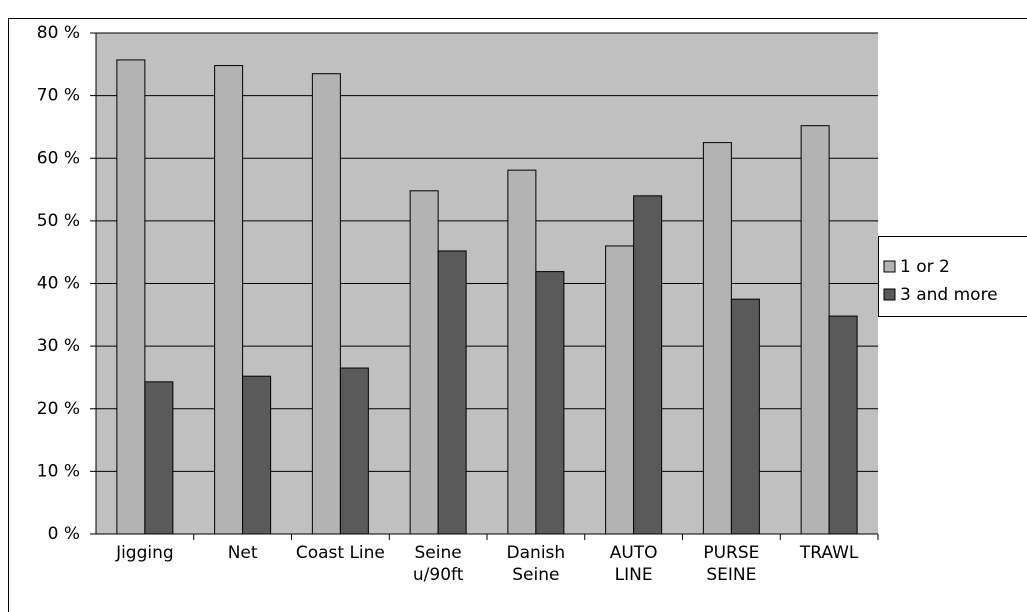 The height and width of the screenshot is (612, 1027). What do you see at coordinates (58, 221) in the screenshot?
I see `y-tick-label: 50 %` at bounding box center [58, 221].